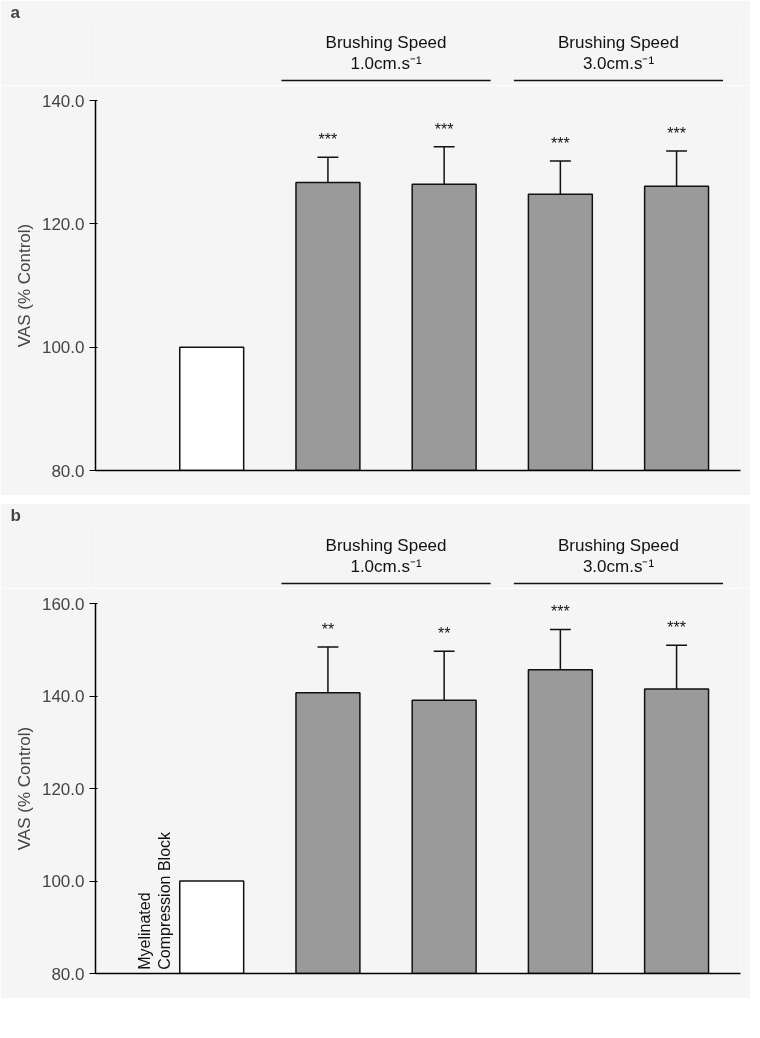  Describe the element at coordinates (15, 12) in the screenshot. I see `chart-title: a` at that location.